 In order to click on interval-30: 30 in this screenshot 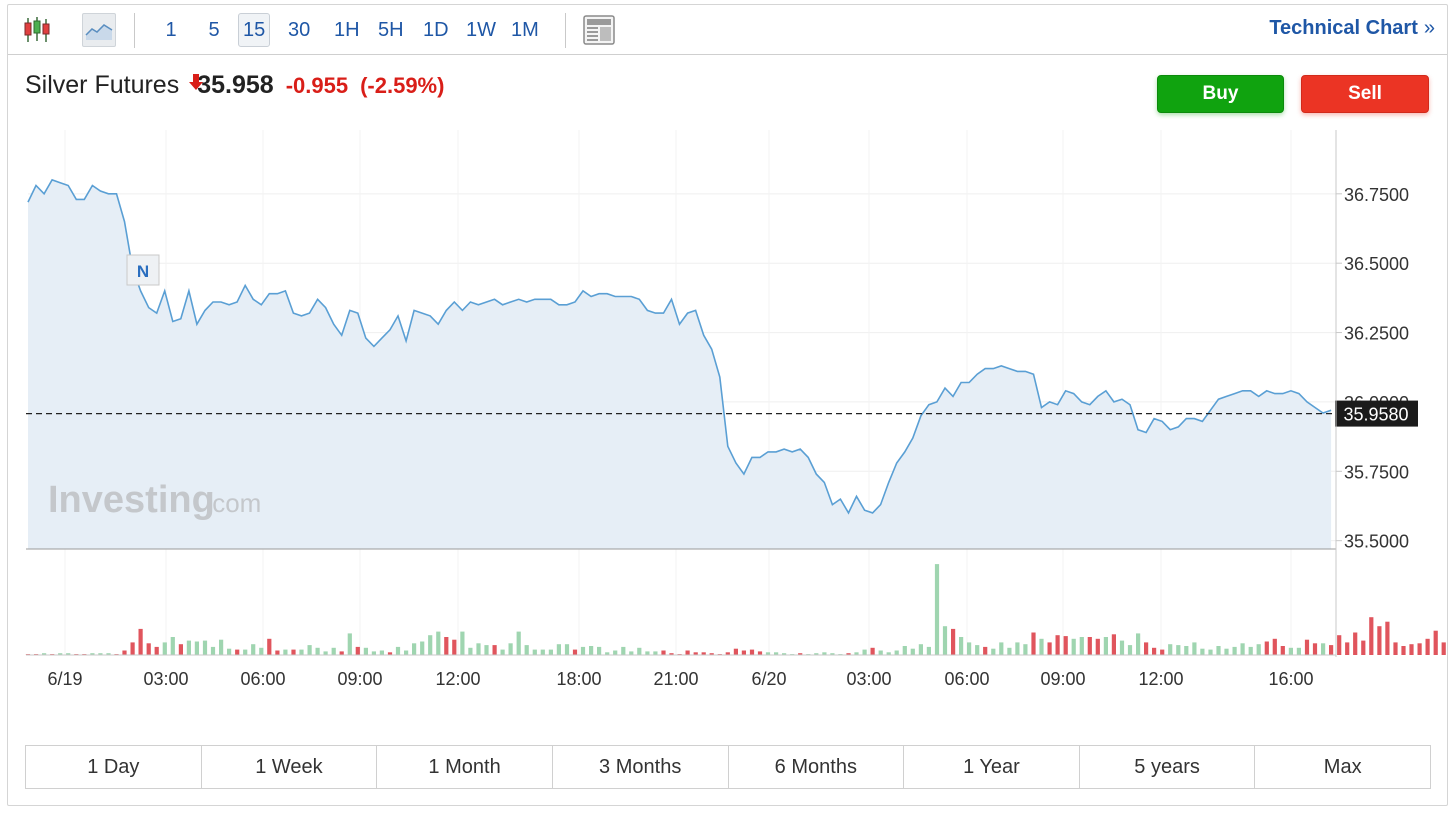, I will do `click(299, 29)`.